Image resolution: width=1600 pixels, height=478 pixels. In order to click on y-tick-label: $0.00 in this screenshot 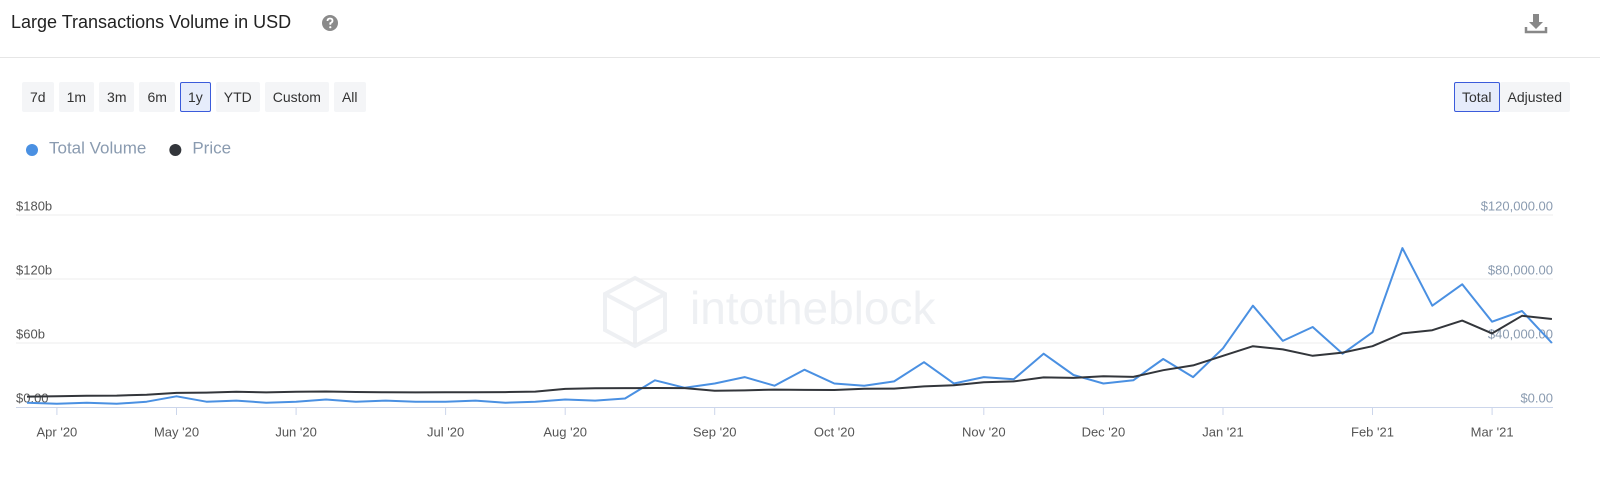, I will do `click(32, 397)`.